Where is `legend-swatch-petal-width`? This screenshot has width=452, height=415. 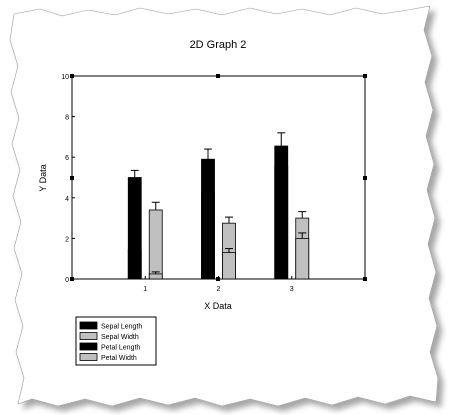 legend-swatch-petal-width is located at coordinates (88, 357).